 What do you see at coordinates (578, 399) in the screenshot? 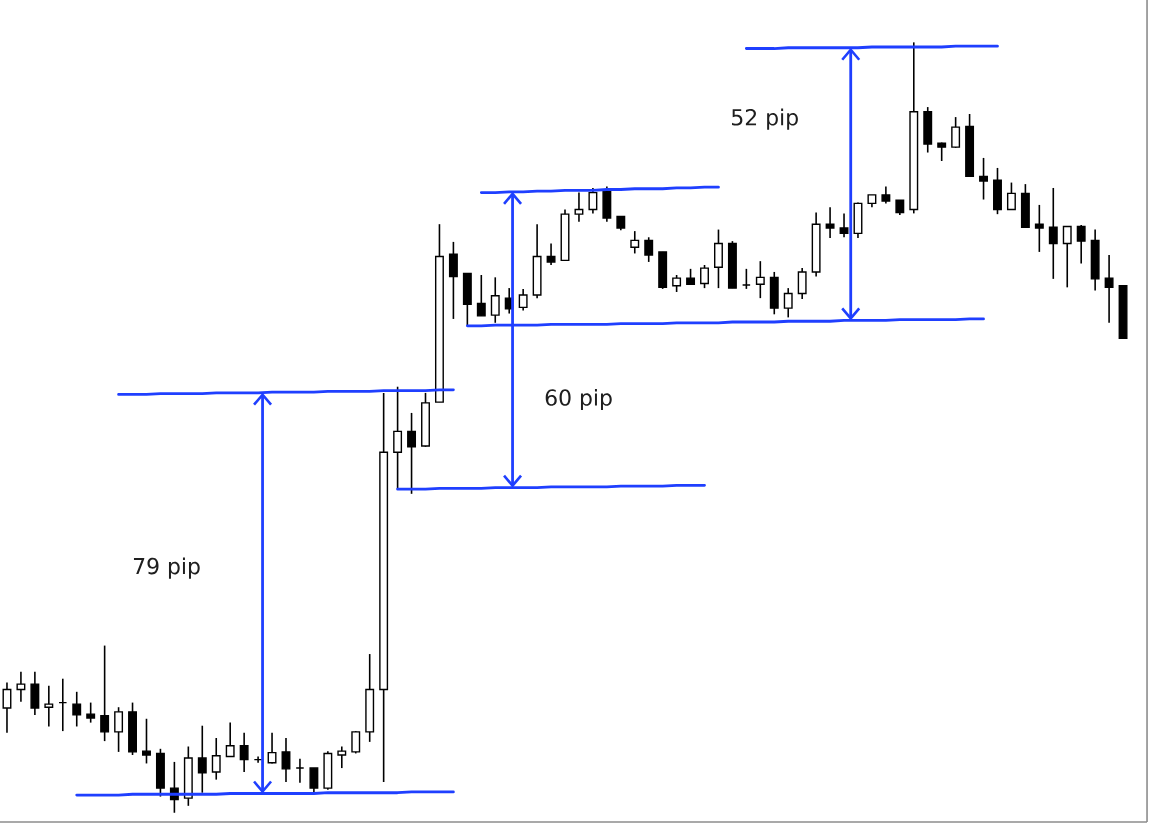
I see `annotation: 60 pip` at bounding box center [578, 399].